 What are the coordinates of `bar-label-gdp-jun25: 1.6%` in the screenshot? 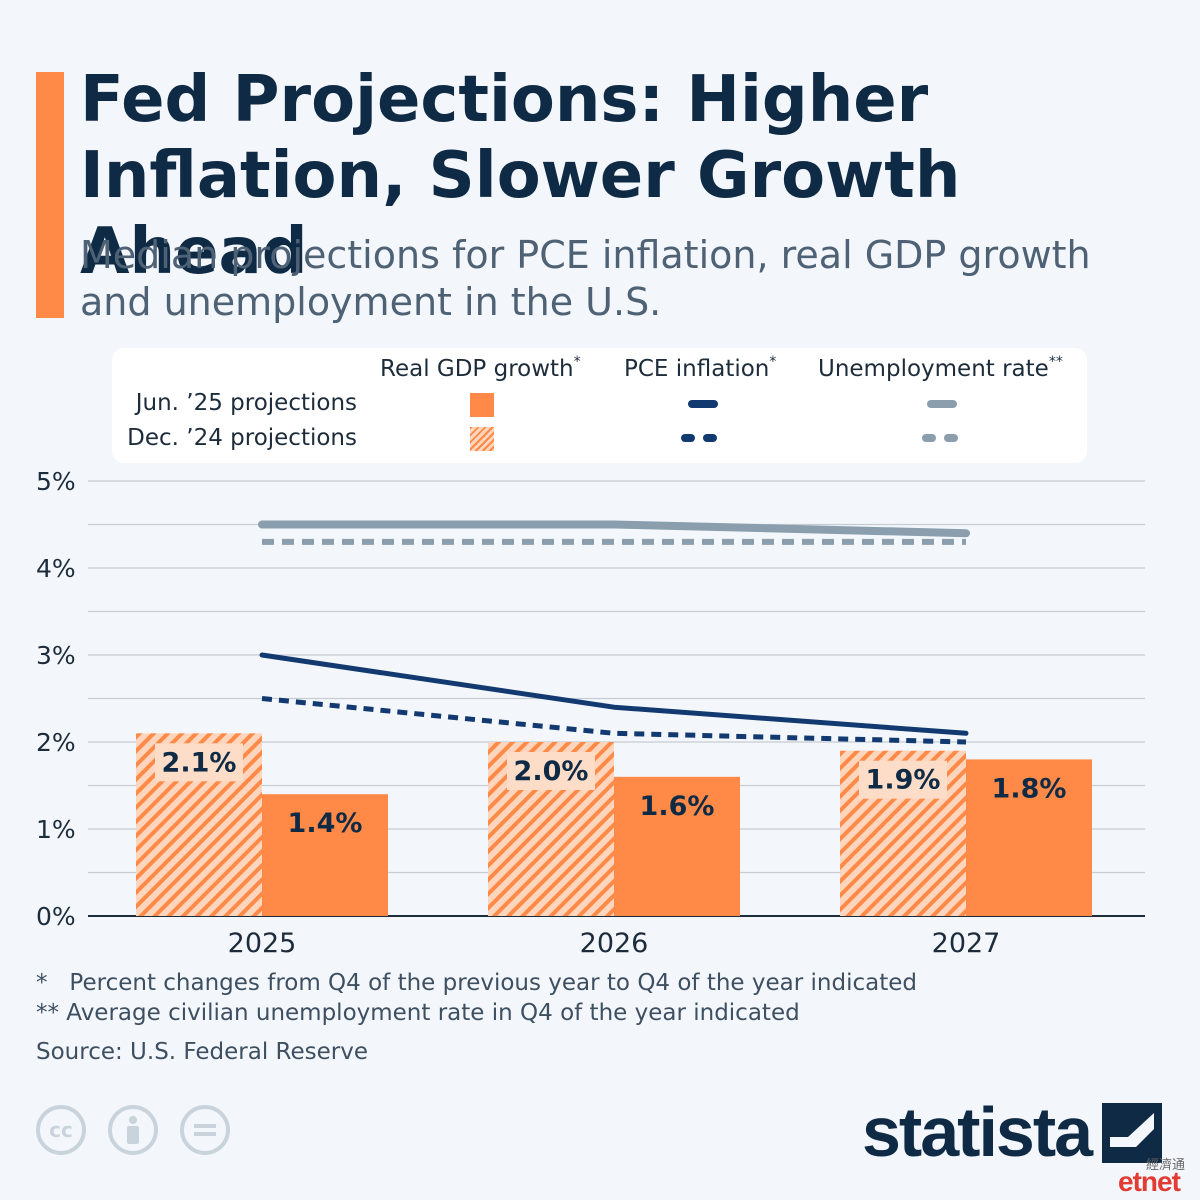 It's located at (677, 806).